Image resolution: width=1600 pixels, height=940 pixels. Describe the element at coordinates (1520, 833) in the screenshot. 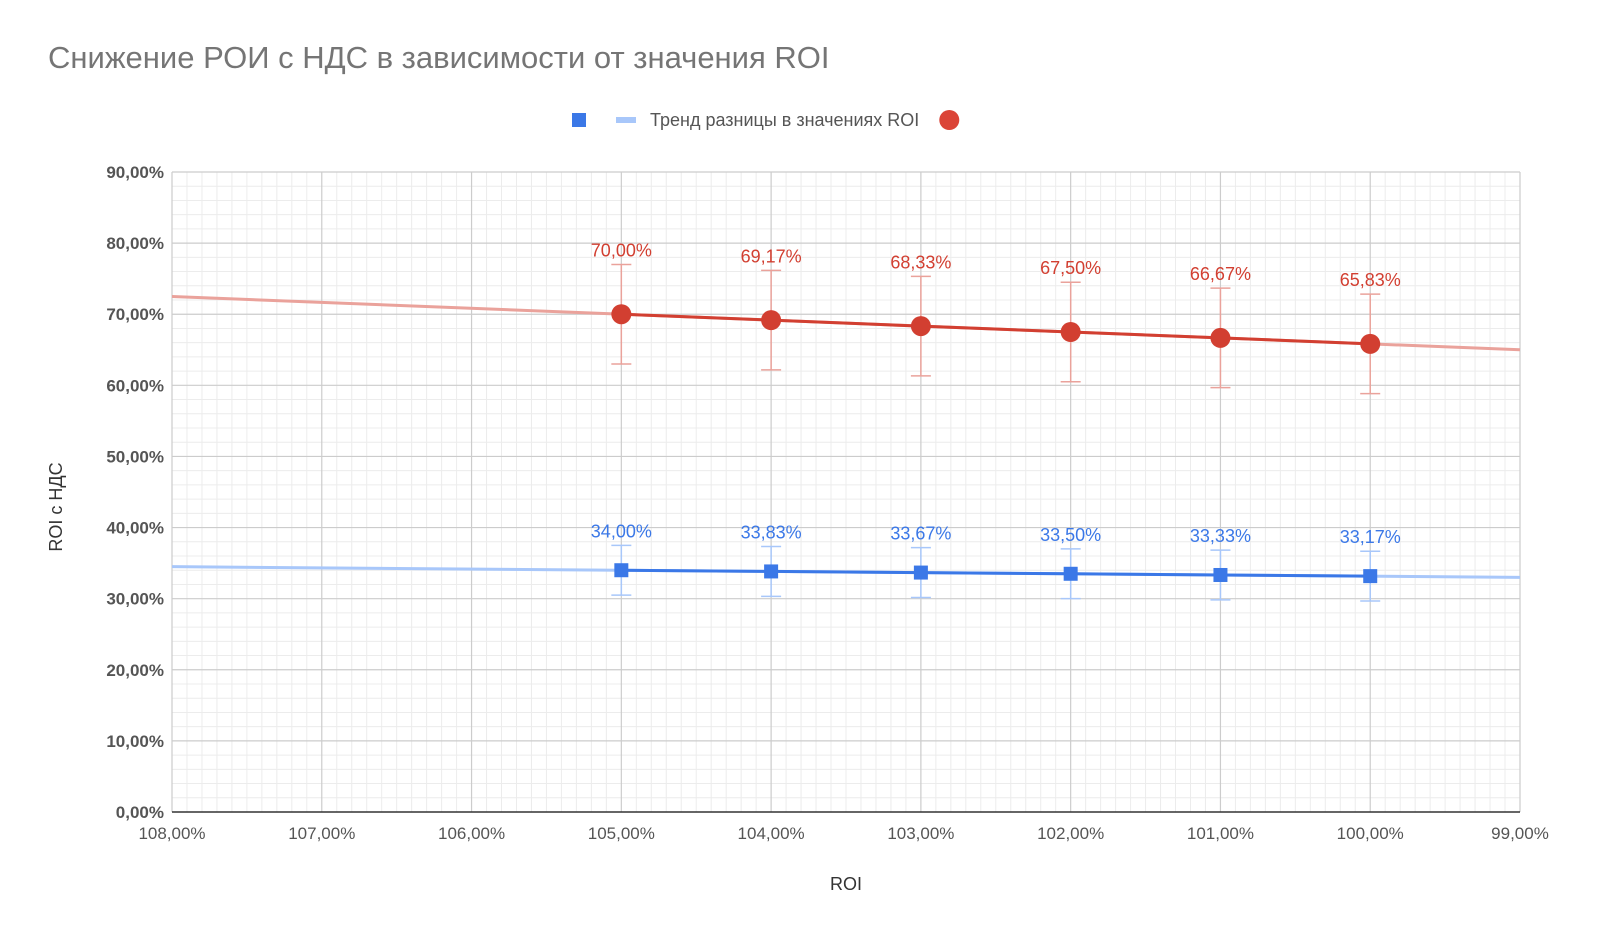

I see `x-tick-label: 99,00%` at that location.